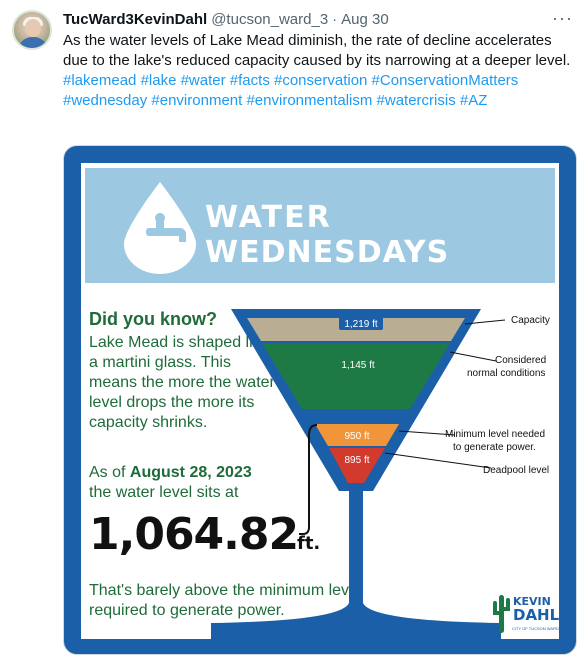 Image resolution: width=586 pixels, height=661 pixels. Describe the element at coordinates (530, 320) in the screenshot. I see `capacity-label: Capacity` at that location.